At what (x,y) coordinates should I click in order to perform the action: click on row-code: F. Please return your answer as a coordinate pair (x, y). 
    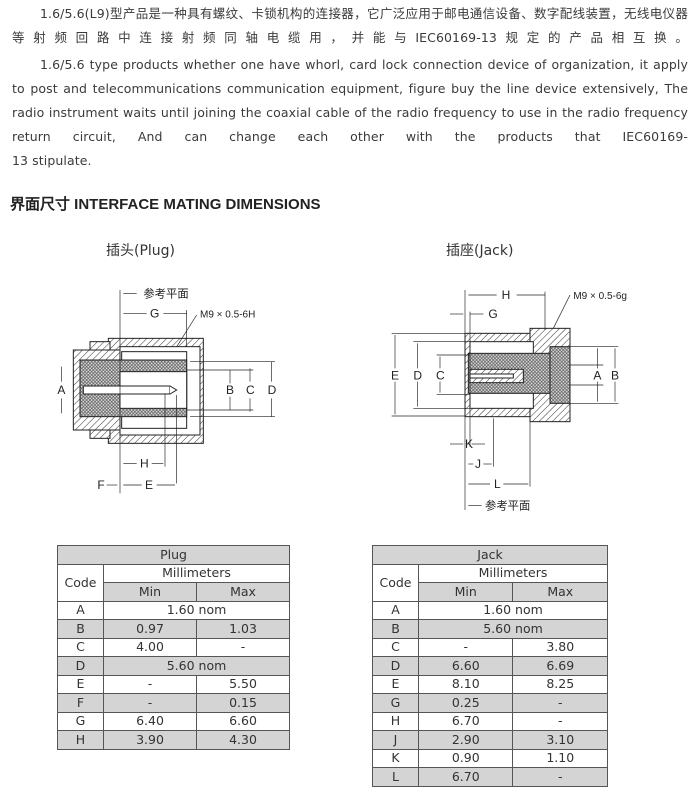
    Looking at the image, I should click on (80, 703).